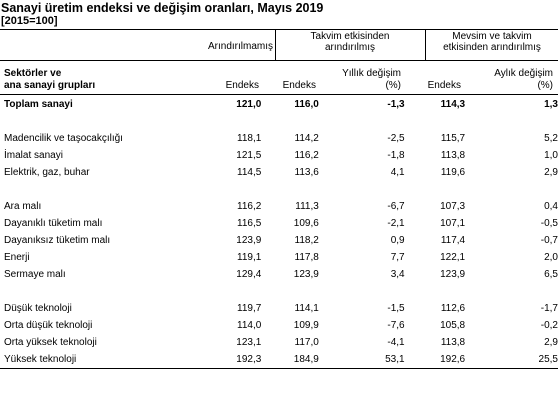 This screenshot has width=558, height=410. Describe the element at coordinates (393, 85) in the screenshot. I see `header-annual-change-2: (%)` at that location.